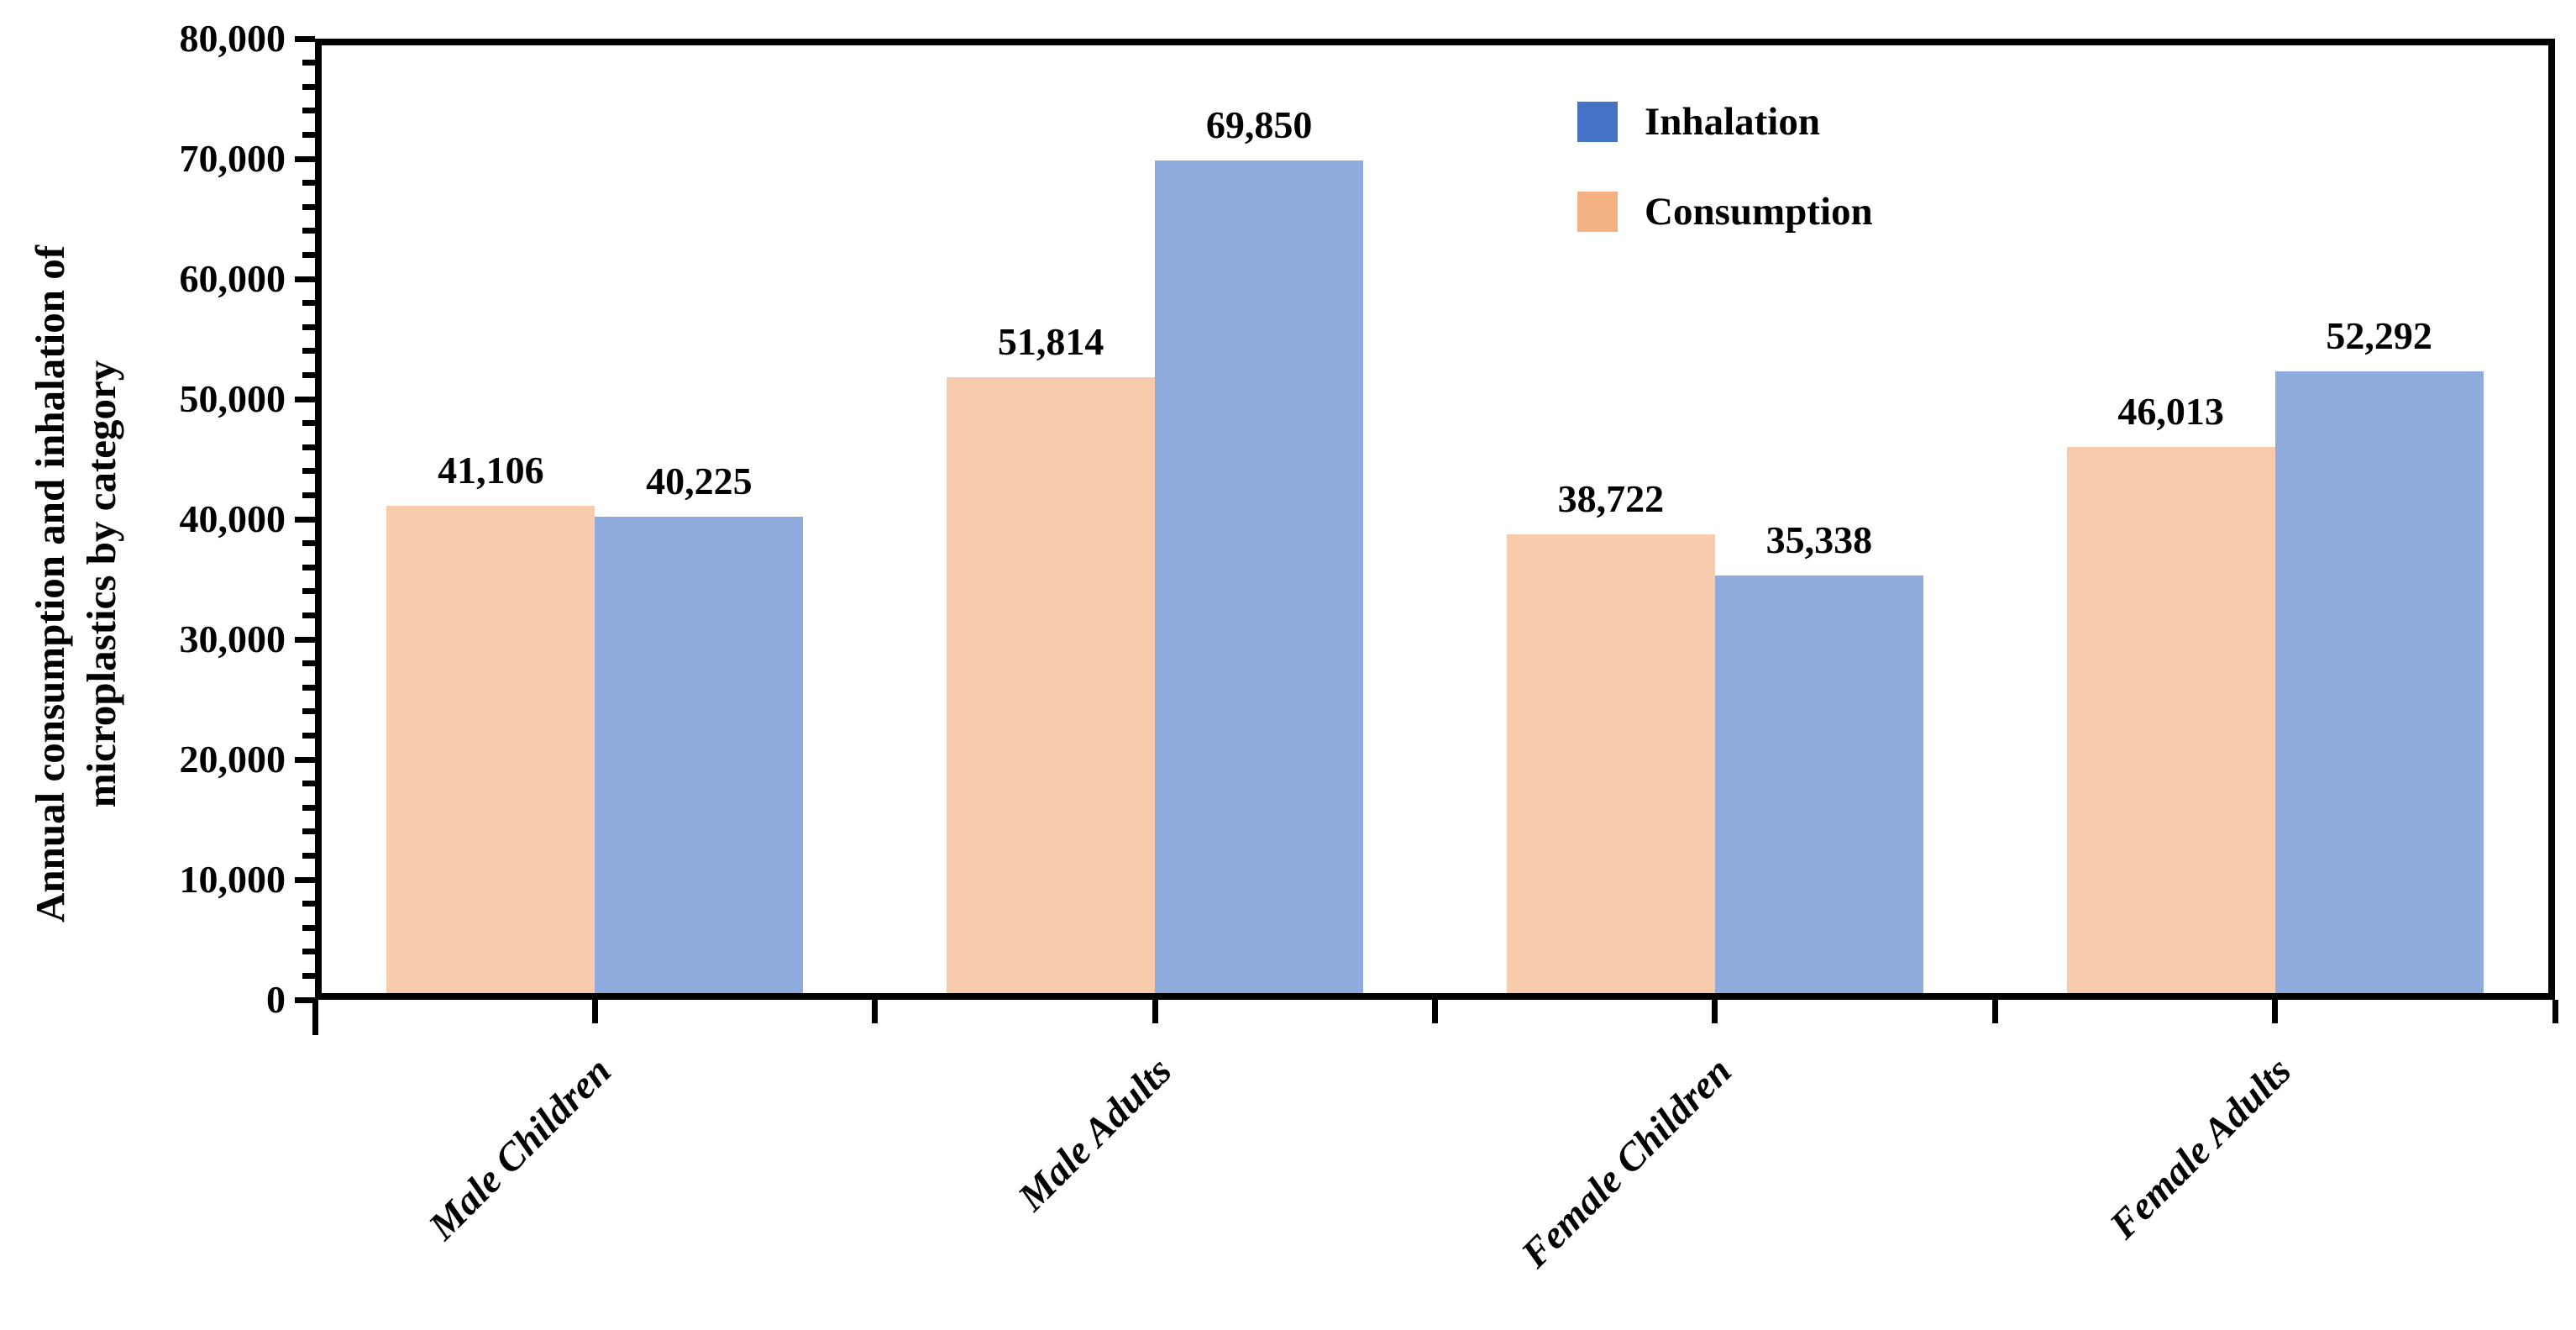 The width and height of the screenshot is (2576, 1330). What do you see at coordinates (1819, 539) in the screenshot?
I see `value-label-inhalation-2: 35,338` at bounding box center [1819, 539].